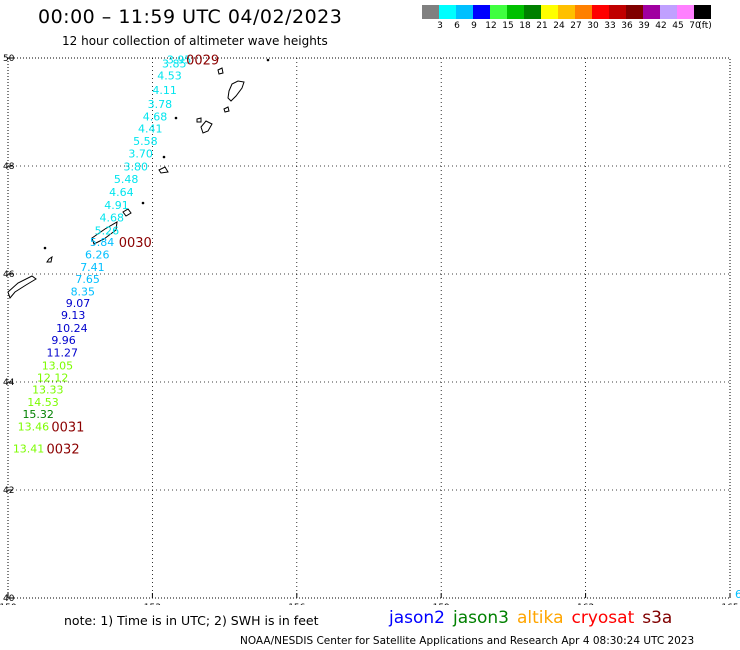  What do you see at coordinates (83, 291) in the screenshot?
I see `wave-height-value: 8.35` at bounding box center [83, 291].